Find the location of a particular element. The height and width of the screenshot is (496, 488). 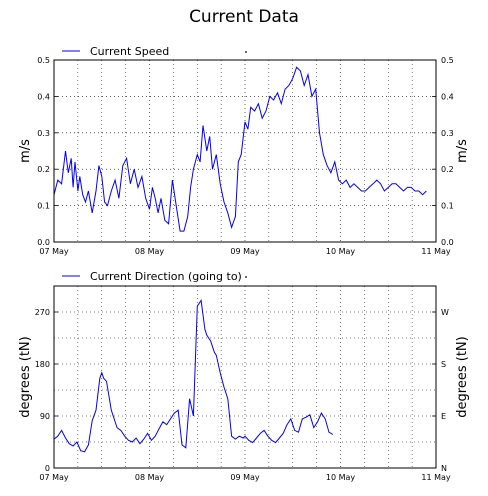

y-axis-label-right: m/s is located at coordinates (462, 151).